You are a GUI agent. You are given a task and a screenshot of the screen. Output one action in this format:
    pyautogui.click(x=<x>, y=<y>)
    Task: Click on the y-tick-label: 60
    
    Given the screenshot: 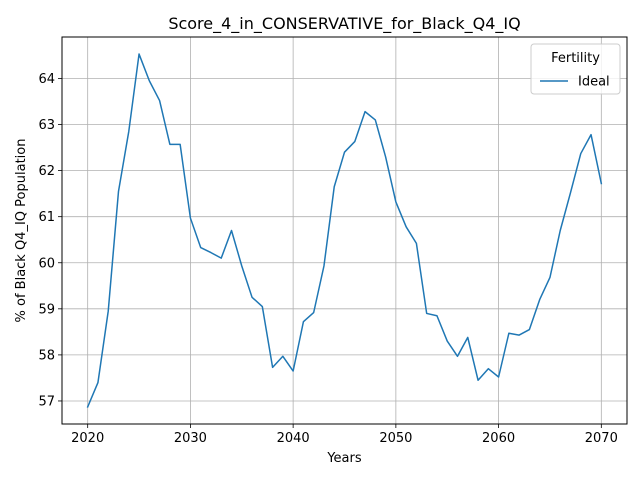 What is the action you would take?
    pyautogui.click(x=46, y=263)
    